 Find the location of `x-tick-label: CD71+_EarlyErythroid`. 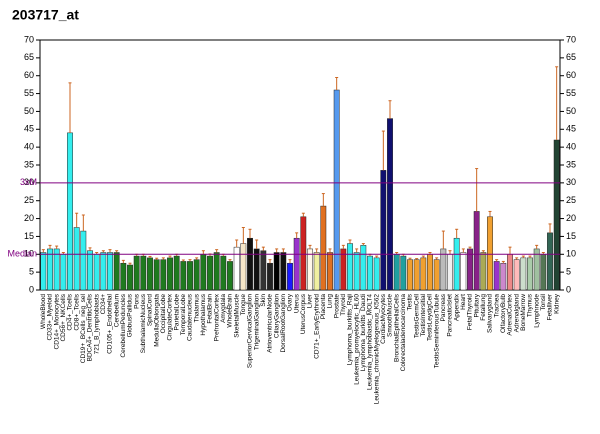

x-tick-label: CD71+_EarlyErythroid is located at coordinates (316, 326).